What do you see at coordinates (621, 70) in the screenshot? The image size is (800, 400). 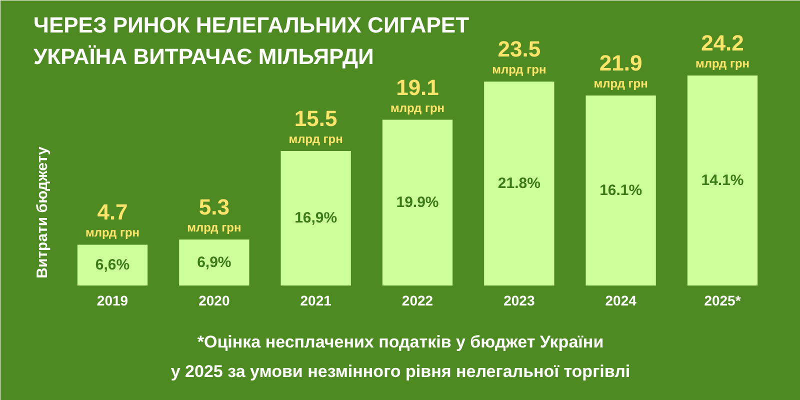 I see `data-label: 21.9 млрд грн` at bounding box center [621, 70].